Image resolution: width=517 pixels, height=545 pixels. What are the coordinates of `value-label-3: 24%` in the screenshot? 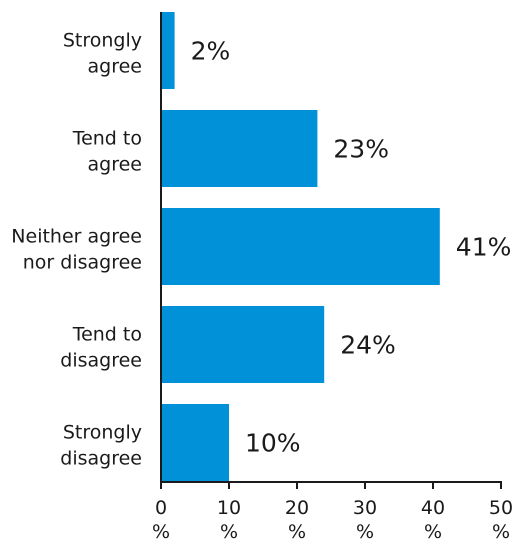 It's located at (368, 345).